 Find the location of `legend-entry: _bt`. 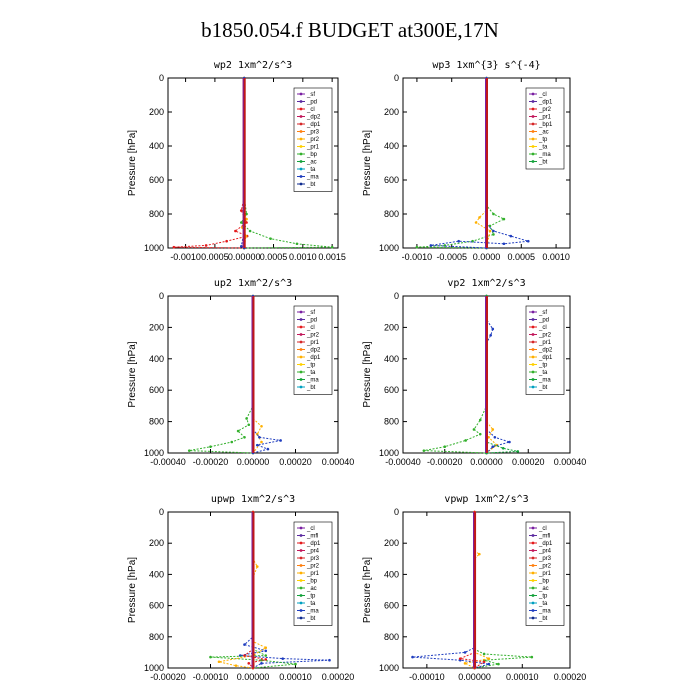

legend-entry: _bt is located at coordinates (543, 388).